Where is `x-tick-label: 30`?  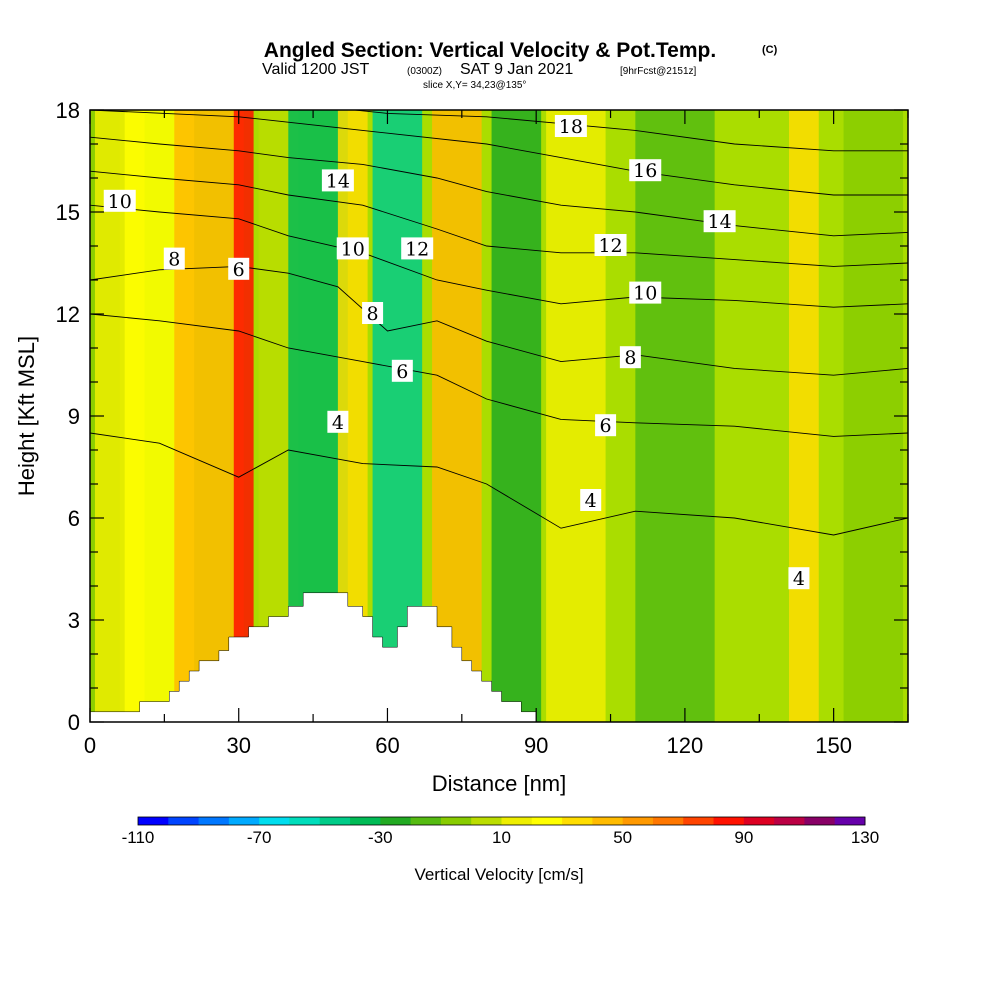 x-tick-label: 30 is located at coordinates (238, 745).